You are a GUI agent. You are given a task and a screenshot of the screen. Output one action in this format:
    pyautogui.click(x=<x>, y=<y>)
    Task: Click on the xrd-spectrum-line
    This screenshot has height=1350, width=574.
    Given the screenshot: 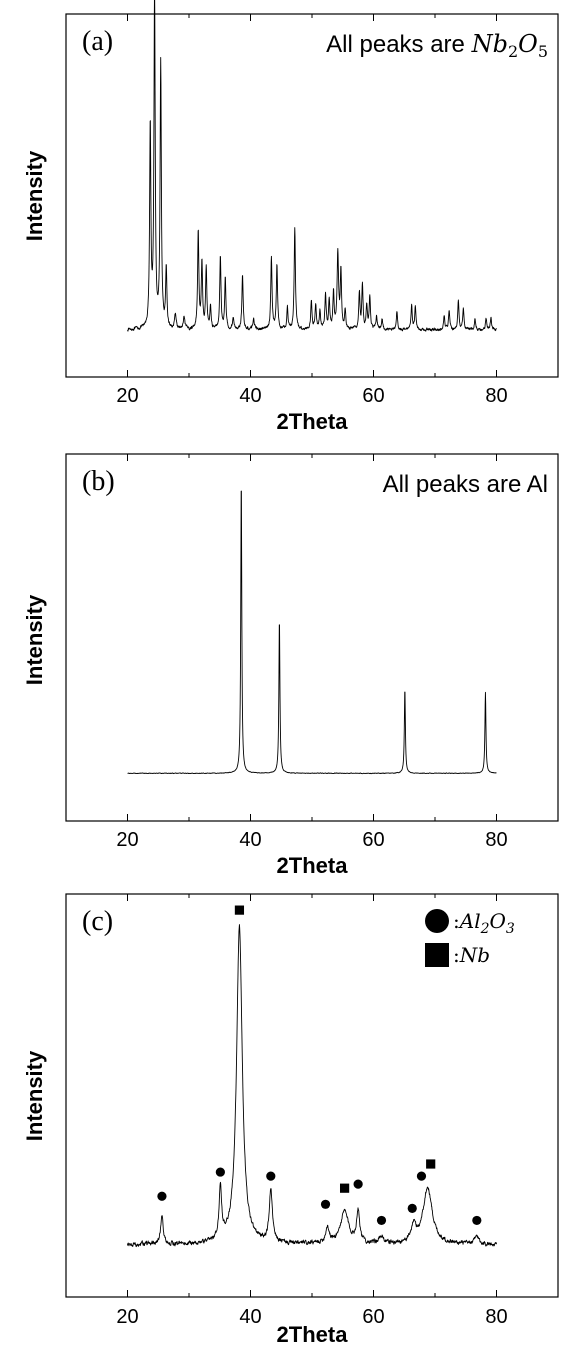 What is the action you would take?
    pyautogui.click(x=312, y=632)
    